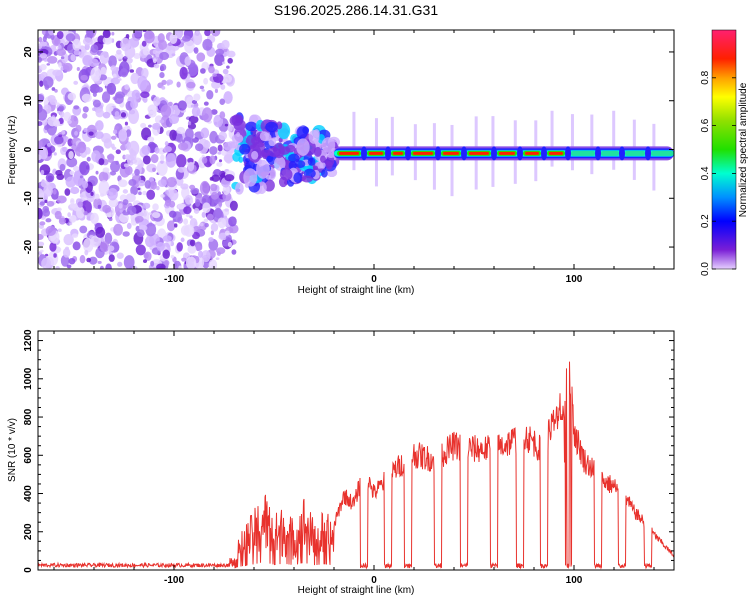  Describe the element at coordinates (174, 580) in the screenshot. I see `x-tick-label: -100` at that location.